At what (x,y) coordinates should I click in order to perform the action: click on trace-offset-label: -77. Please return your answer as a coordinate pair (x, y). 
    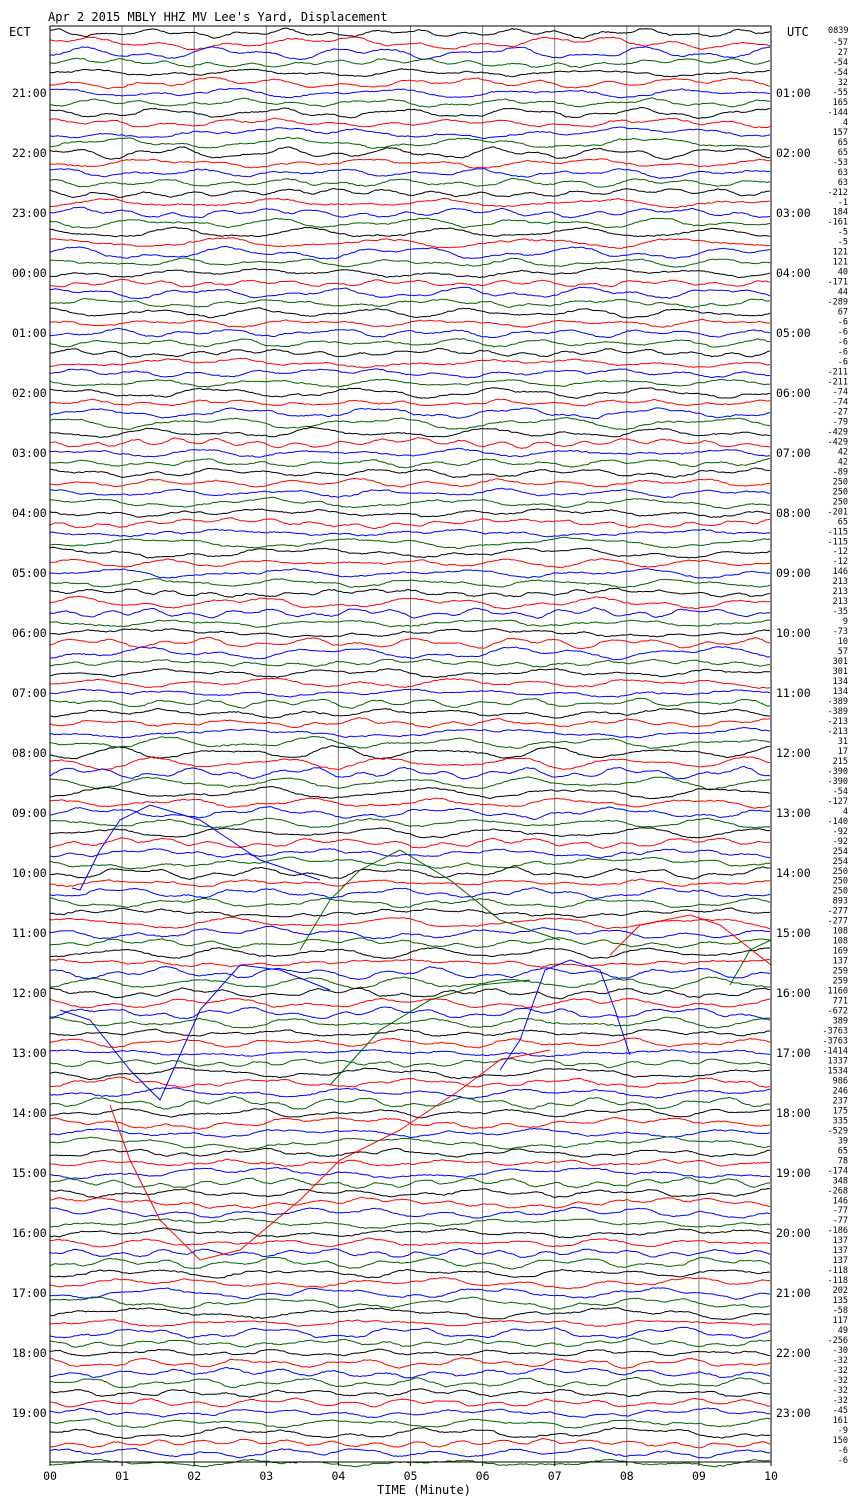
    Looking at the image, I should click on (840, 1221).